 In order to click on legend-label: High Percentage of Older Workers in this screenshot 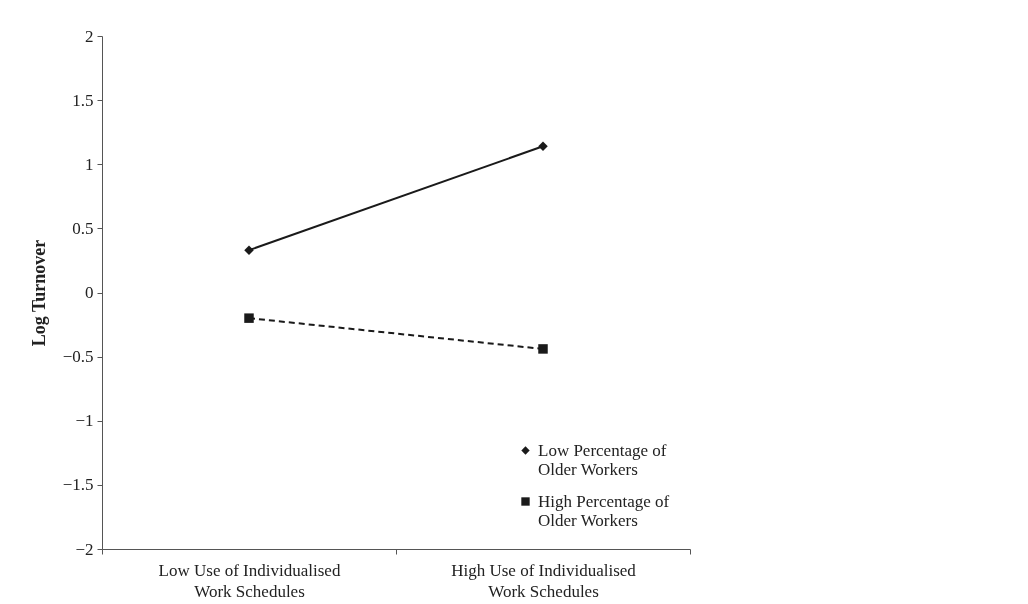, I will do `click(604, 510)`.